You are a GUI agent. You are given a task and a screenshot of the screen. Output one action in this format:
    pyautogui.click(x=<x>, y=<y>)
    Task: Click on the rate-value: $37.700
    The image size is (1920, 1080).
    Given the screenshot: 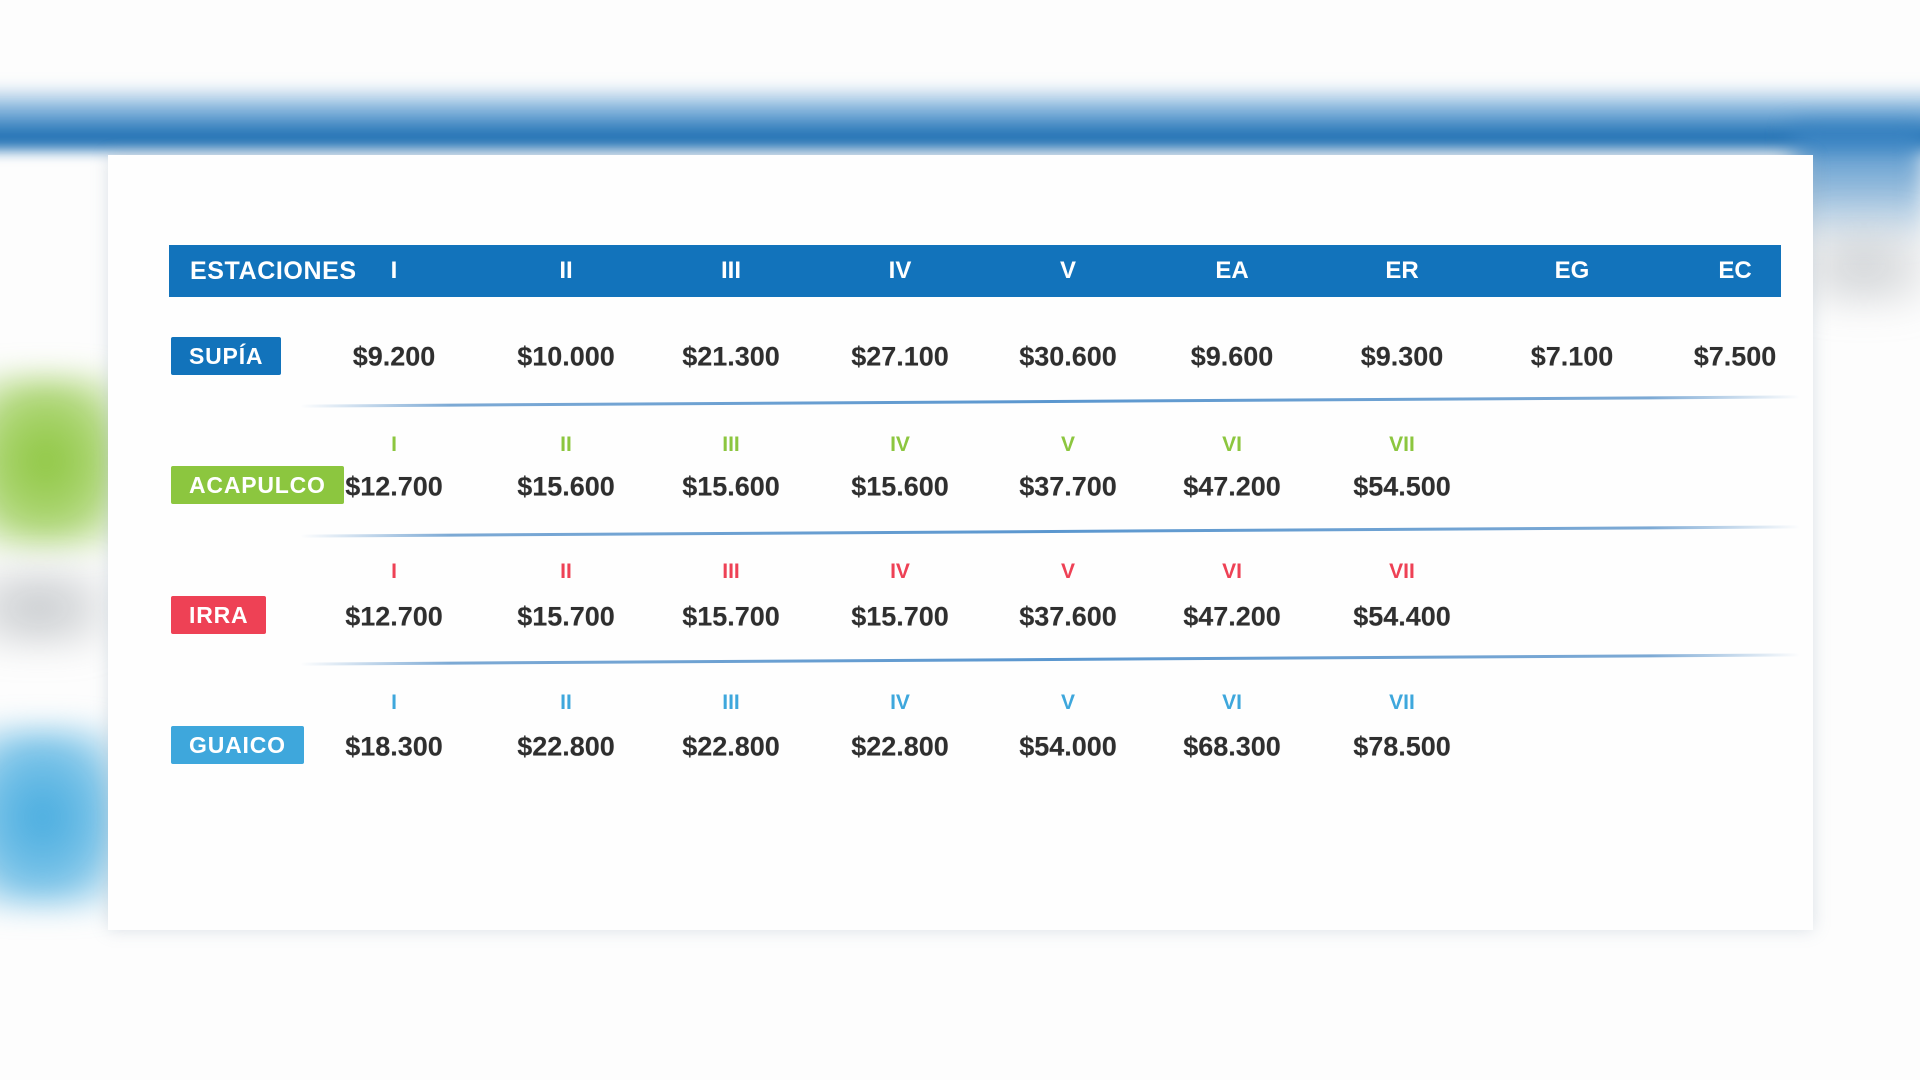 What is the action you would take?
    pyautogui.click(x=1068, y=486)
    